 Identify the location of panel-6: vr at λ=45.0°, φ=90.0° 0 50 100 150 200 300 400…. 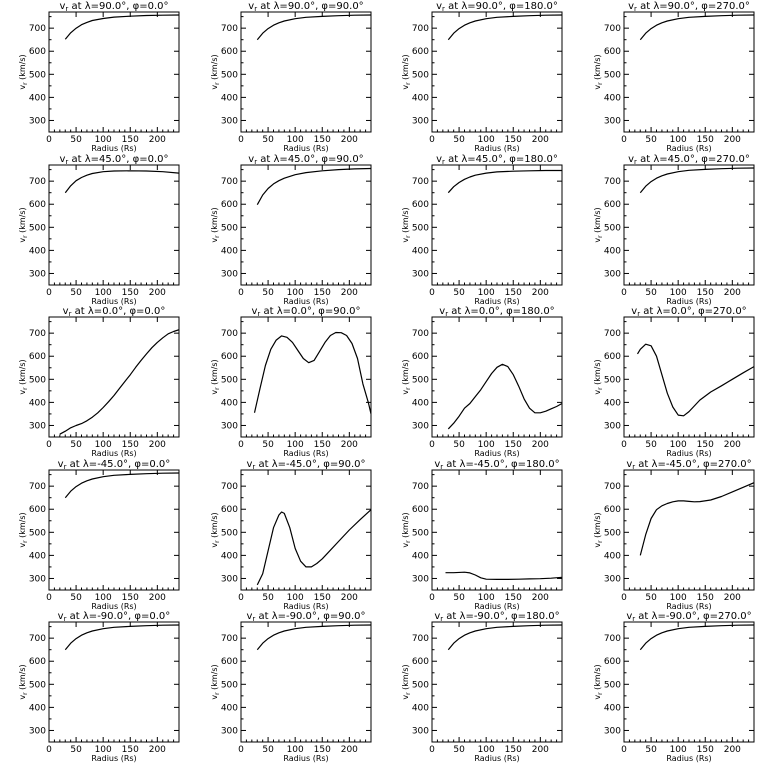
(291, 230).